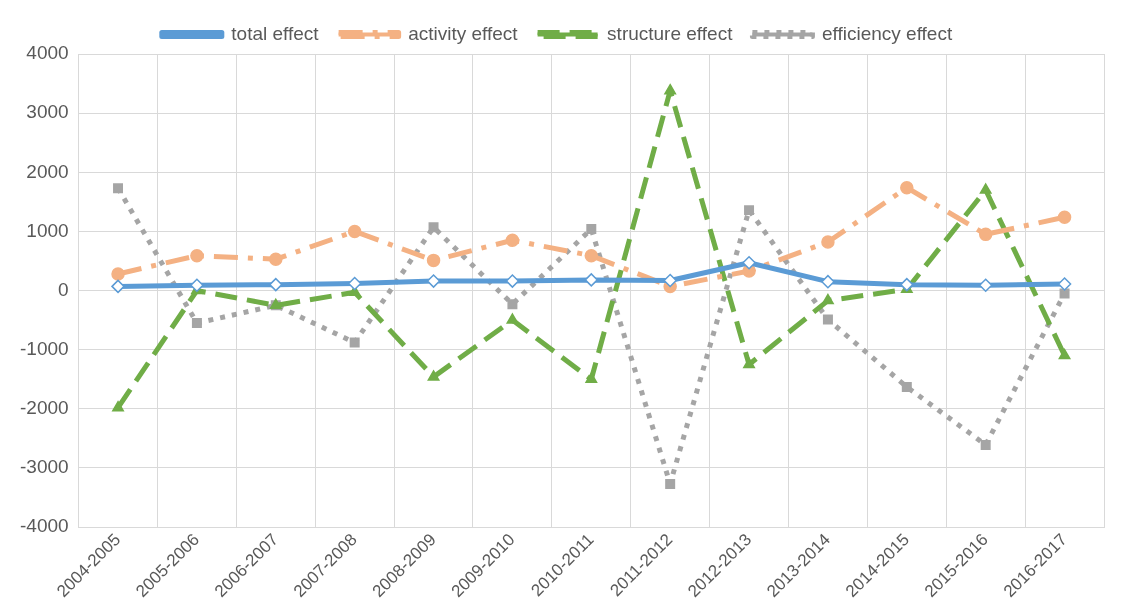  Describe the element at coordinates (47, 112) in the screenshot. I see `y-tick-label: 3000` at that location.